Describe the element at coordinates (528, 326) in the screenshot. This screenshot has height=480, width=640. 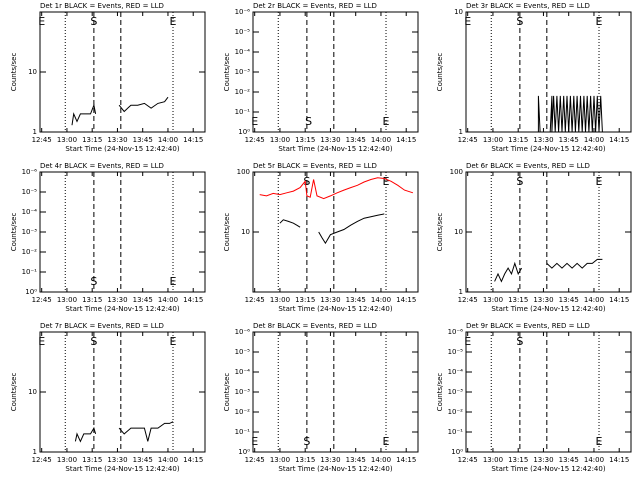
I see `chart-title: Det 9r BLACK = Events, RED = LLD` at that location.